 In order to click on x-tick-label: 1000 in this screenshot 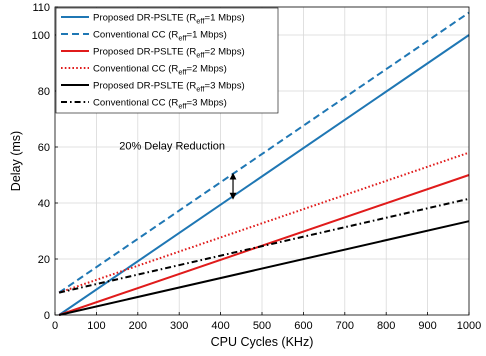, I will do `click(469, 326)`.